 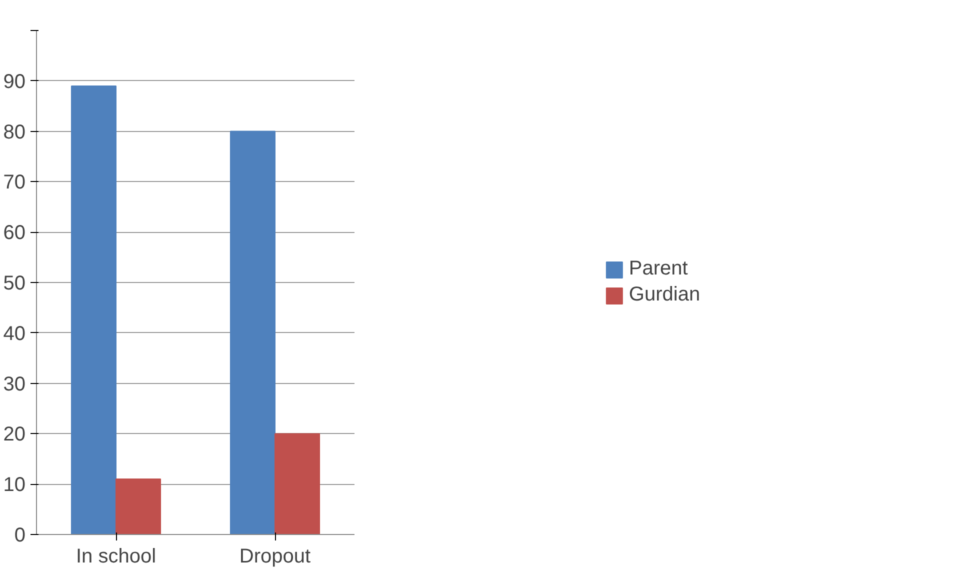 What do you see at coordinates (658, 269) in the screenshot?
I see `legend-label: Parent` at bounding box center [658, 269].